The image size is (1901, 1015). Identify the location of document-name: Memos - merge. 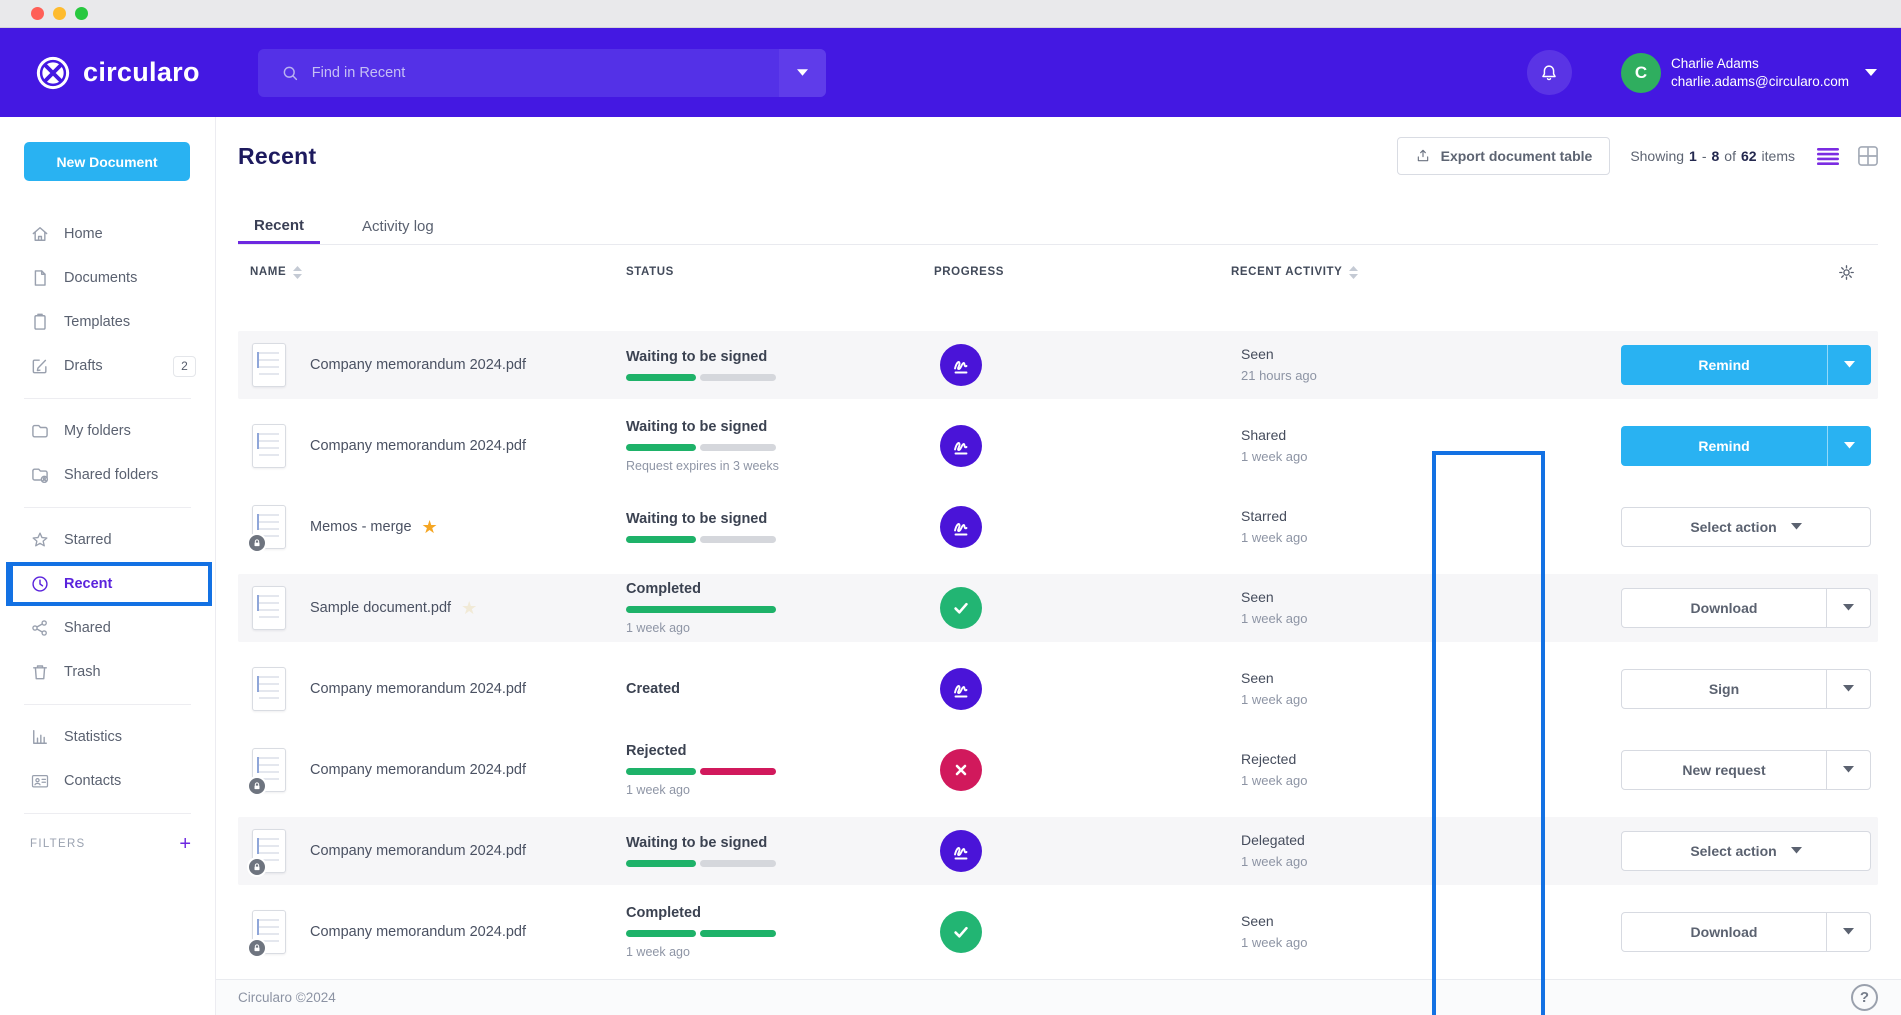
(361, 526).